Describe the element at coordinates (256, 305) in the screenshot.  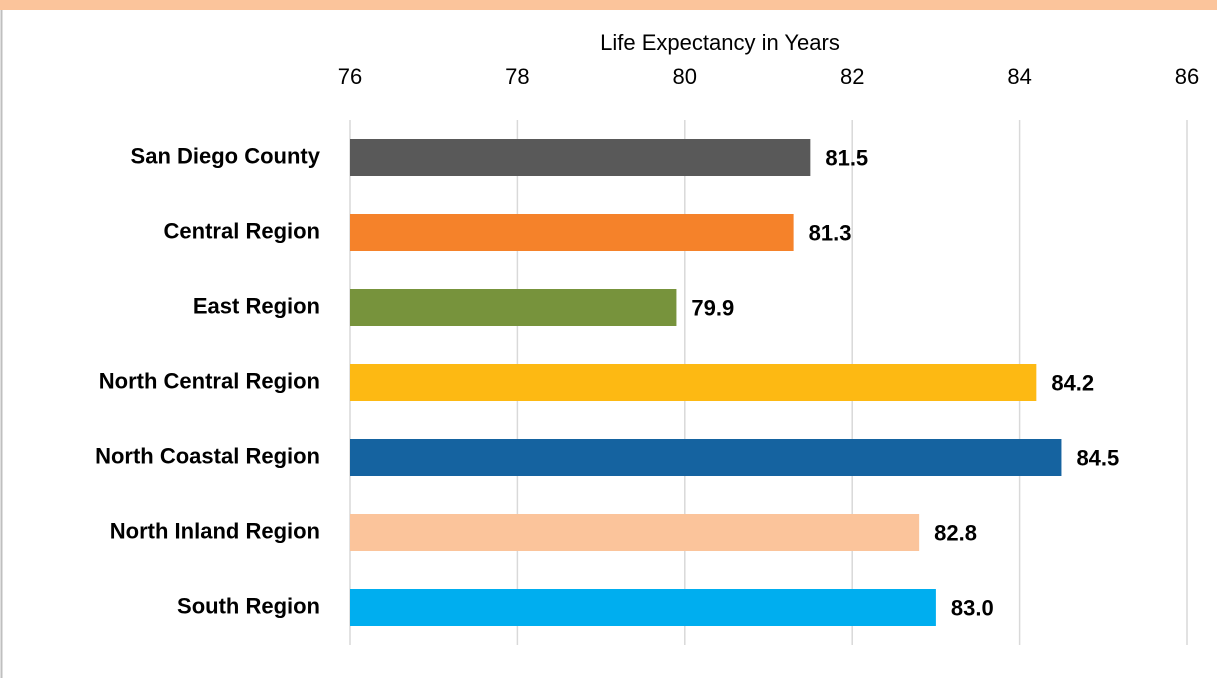
I see `y-tick-label: East Region` at that location.